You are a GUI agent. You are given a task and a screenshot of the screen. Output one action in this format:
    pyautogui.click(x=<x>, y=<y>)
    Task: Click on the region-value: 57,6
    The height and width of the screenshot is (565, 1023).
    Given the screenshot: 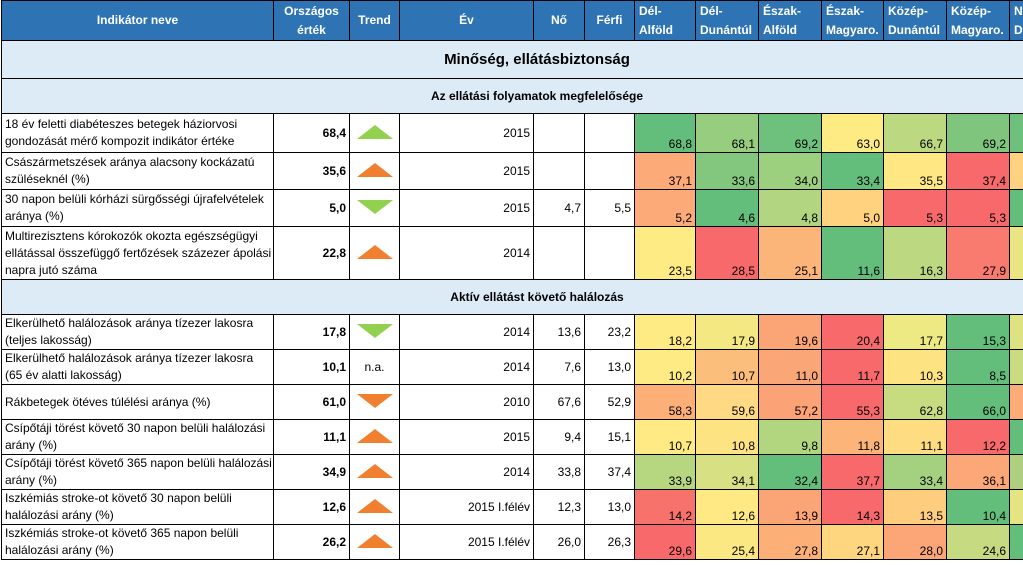 What is the action you would take?
    pyautogui.click(x=1016, y=402)
    